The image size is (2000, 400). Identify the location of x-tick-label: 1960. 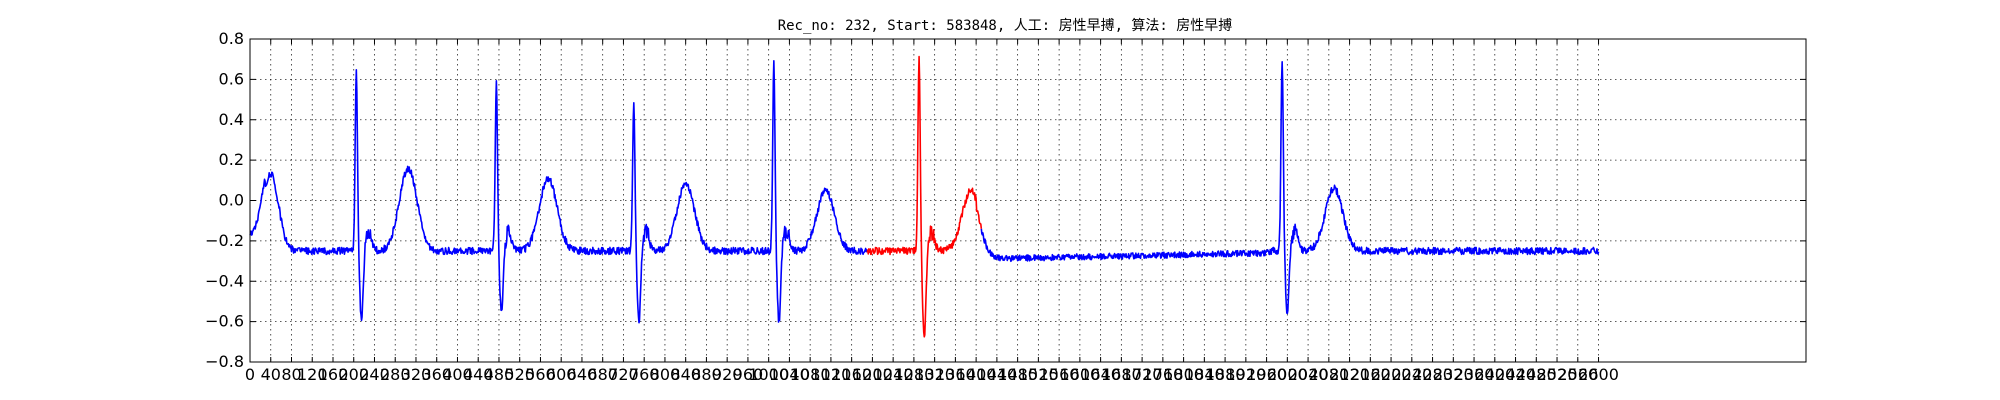
(1266, 374).